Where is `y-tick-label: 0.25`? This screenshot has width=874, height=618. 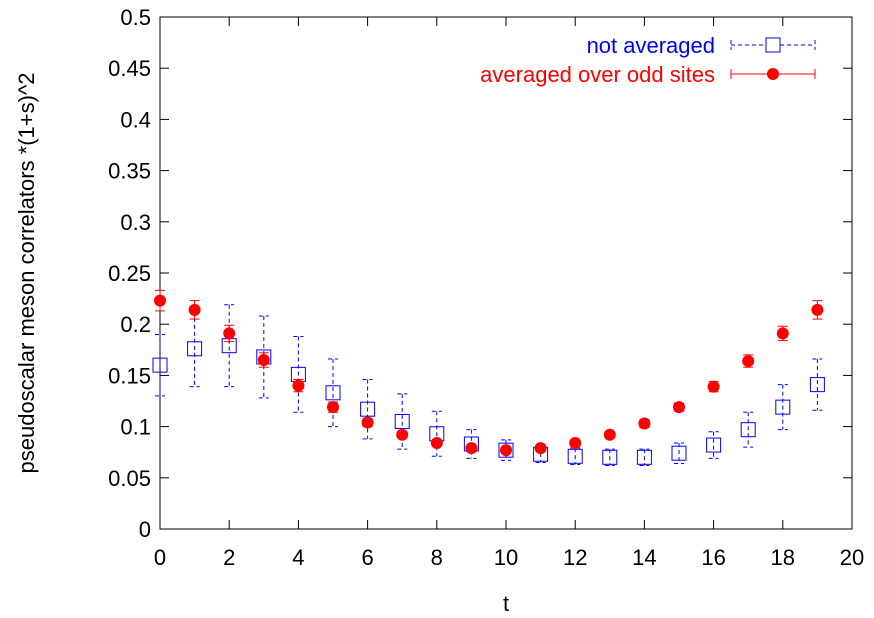
y-tick-label: 0.25 is located at coordinates (129, 273).